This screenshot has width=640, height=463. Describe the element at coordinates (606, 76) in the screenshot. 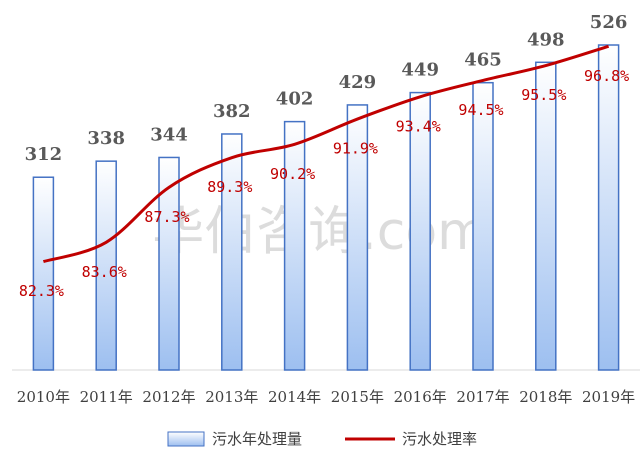

I see `line-value-label: 96.8%` at that location.